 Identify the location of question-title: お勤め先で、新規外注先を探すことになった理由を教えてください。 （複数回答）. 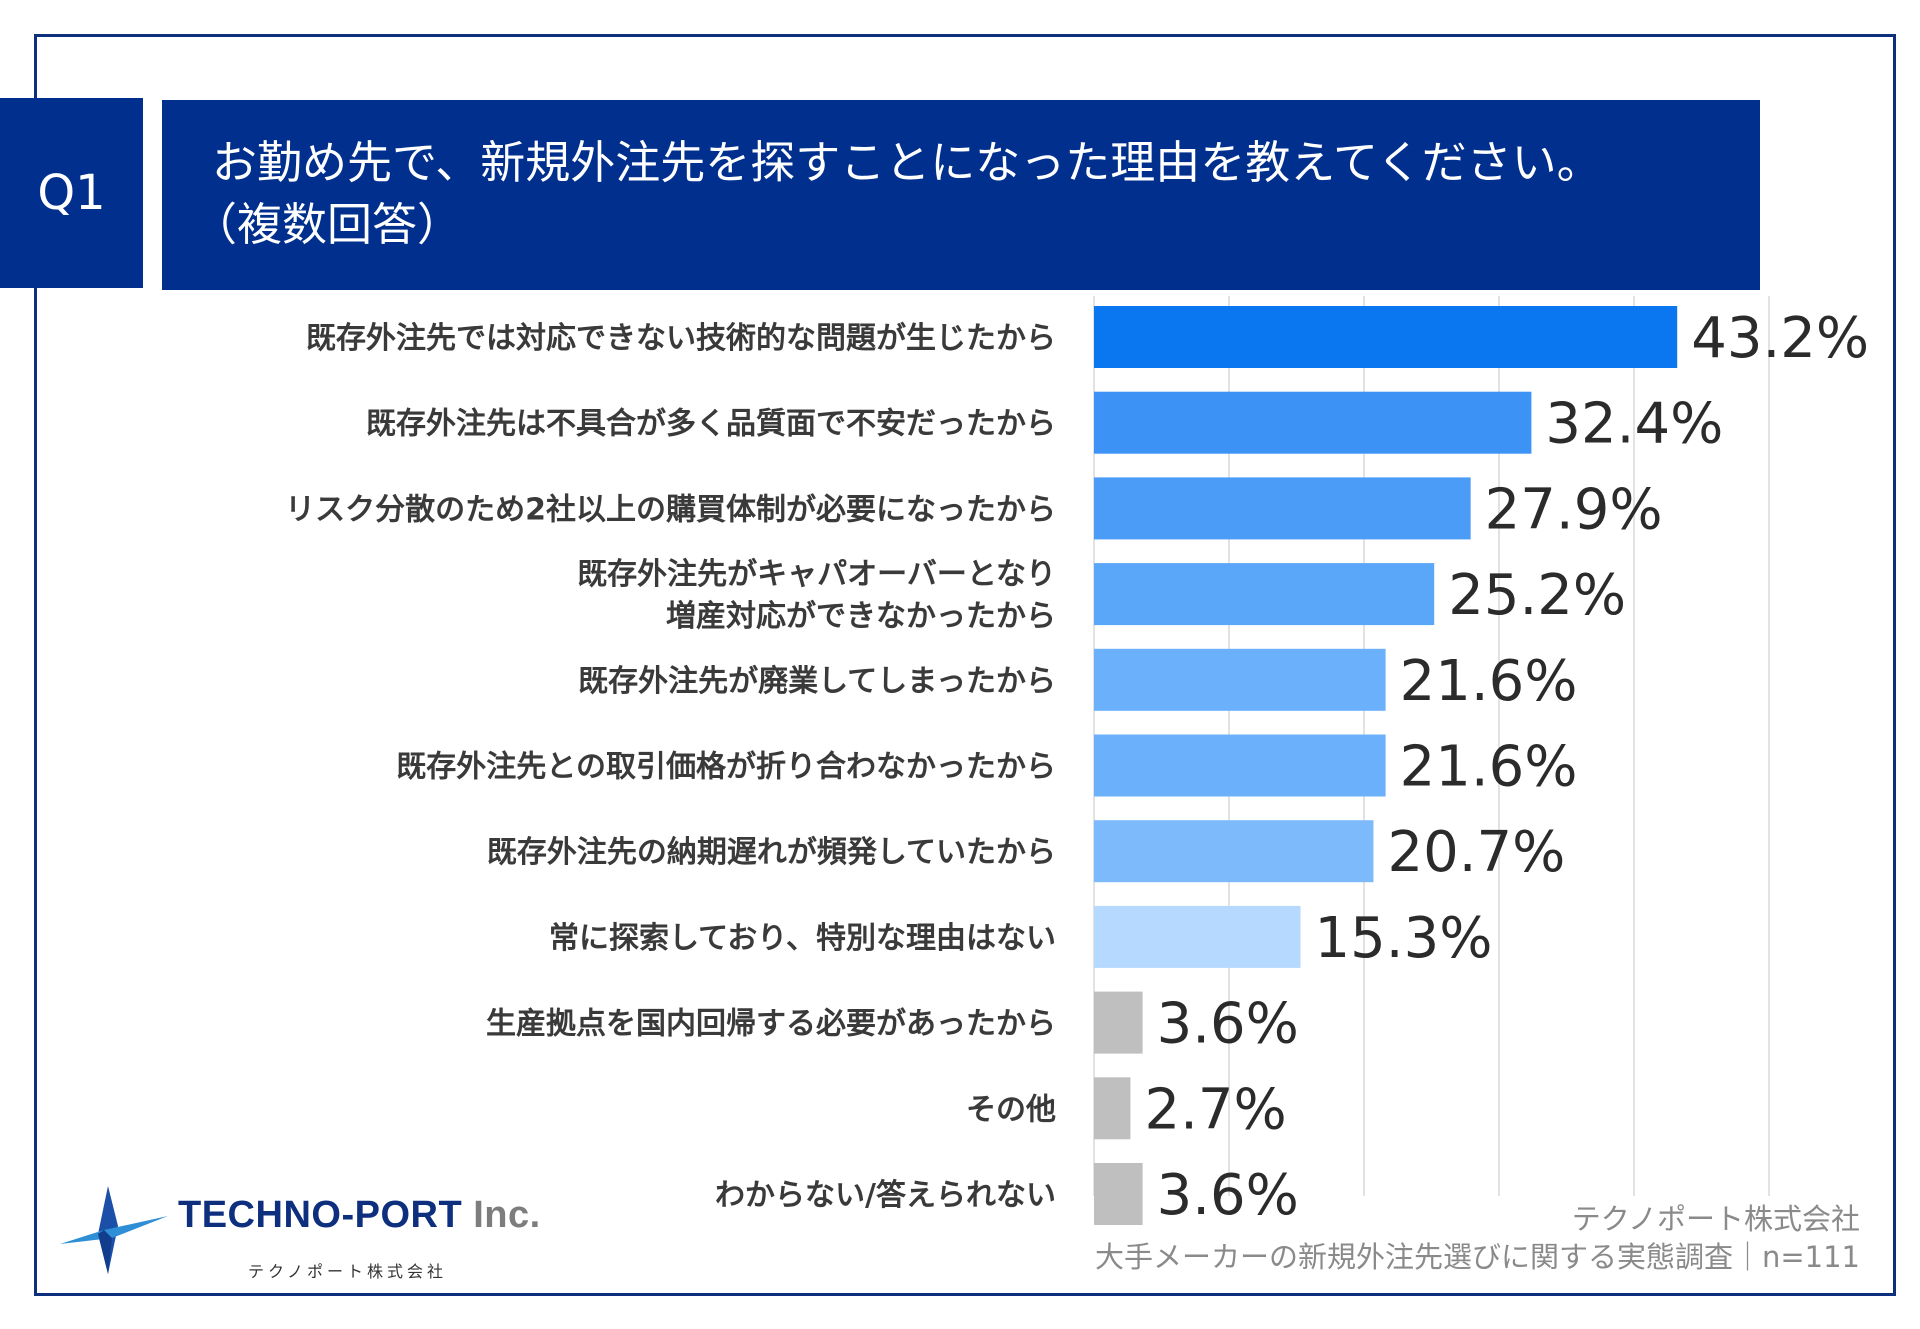
(961, 195).